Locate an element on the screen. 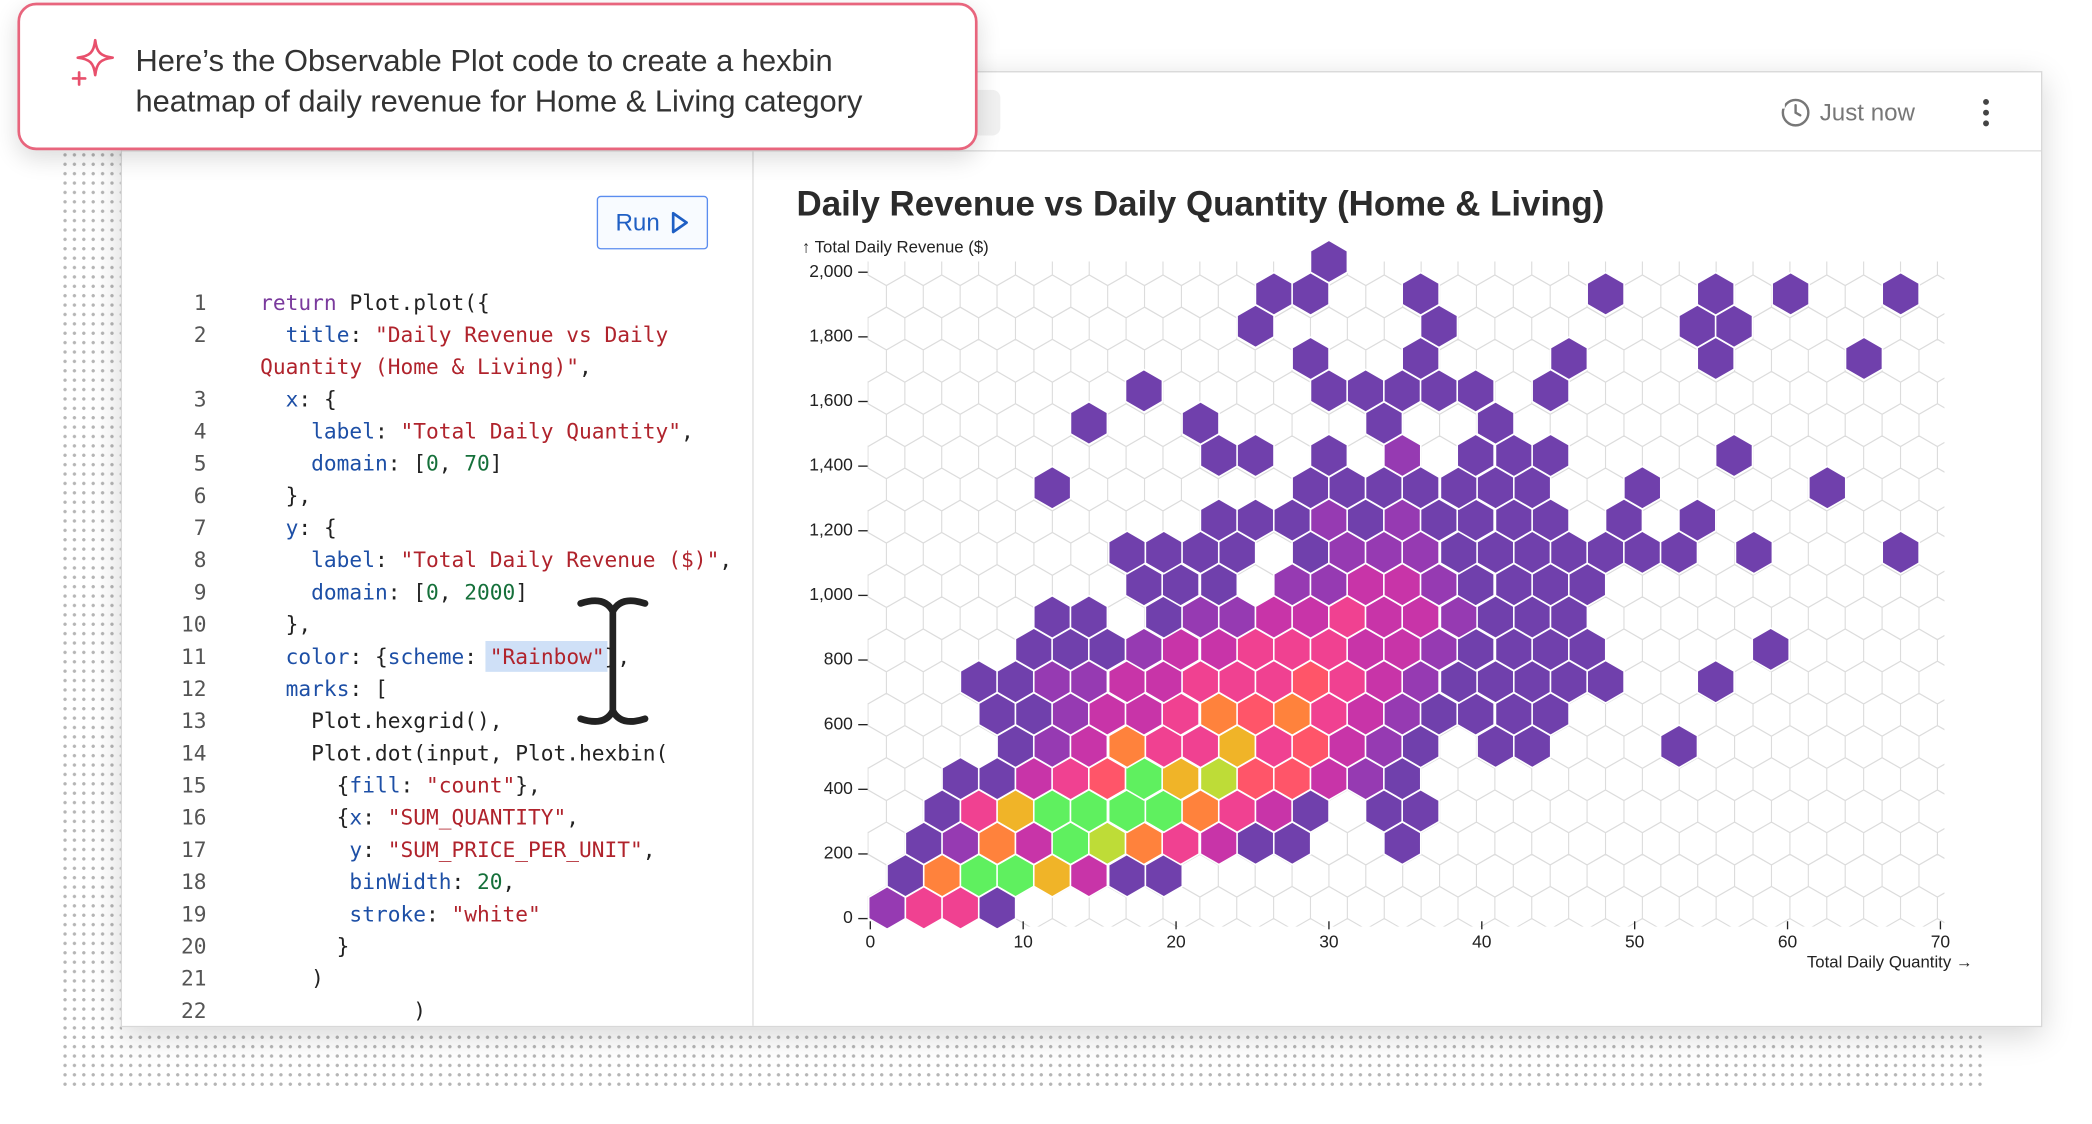 The width and height of the screenshot is (2092, 1124). timestamp-text: Just now is located at coordinates (1867, 112).